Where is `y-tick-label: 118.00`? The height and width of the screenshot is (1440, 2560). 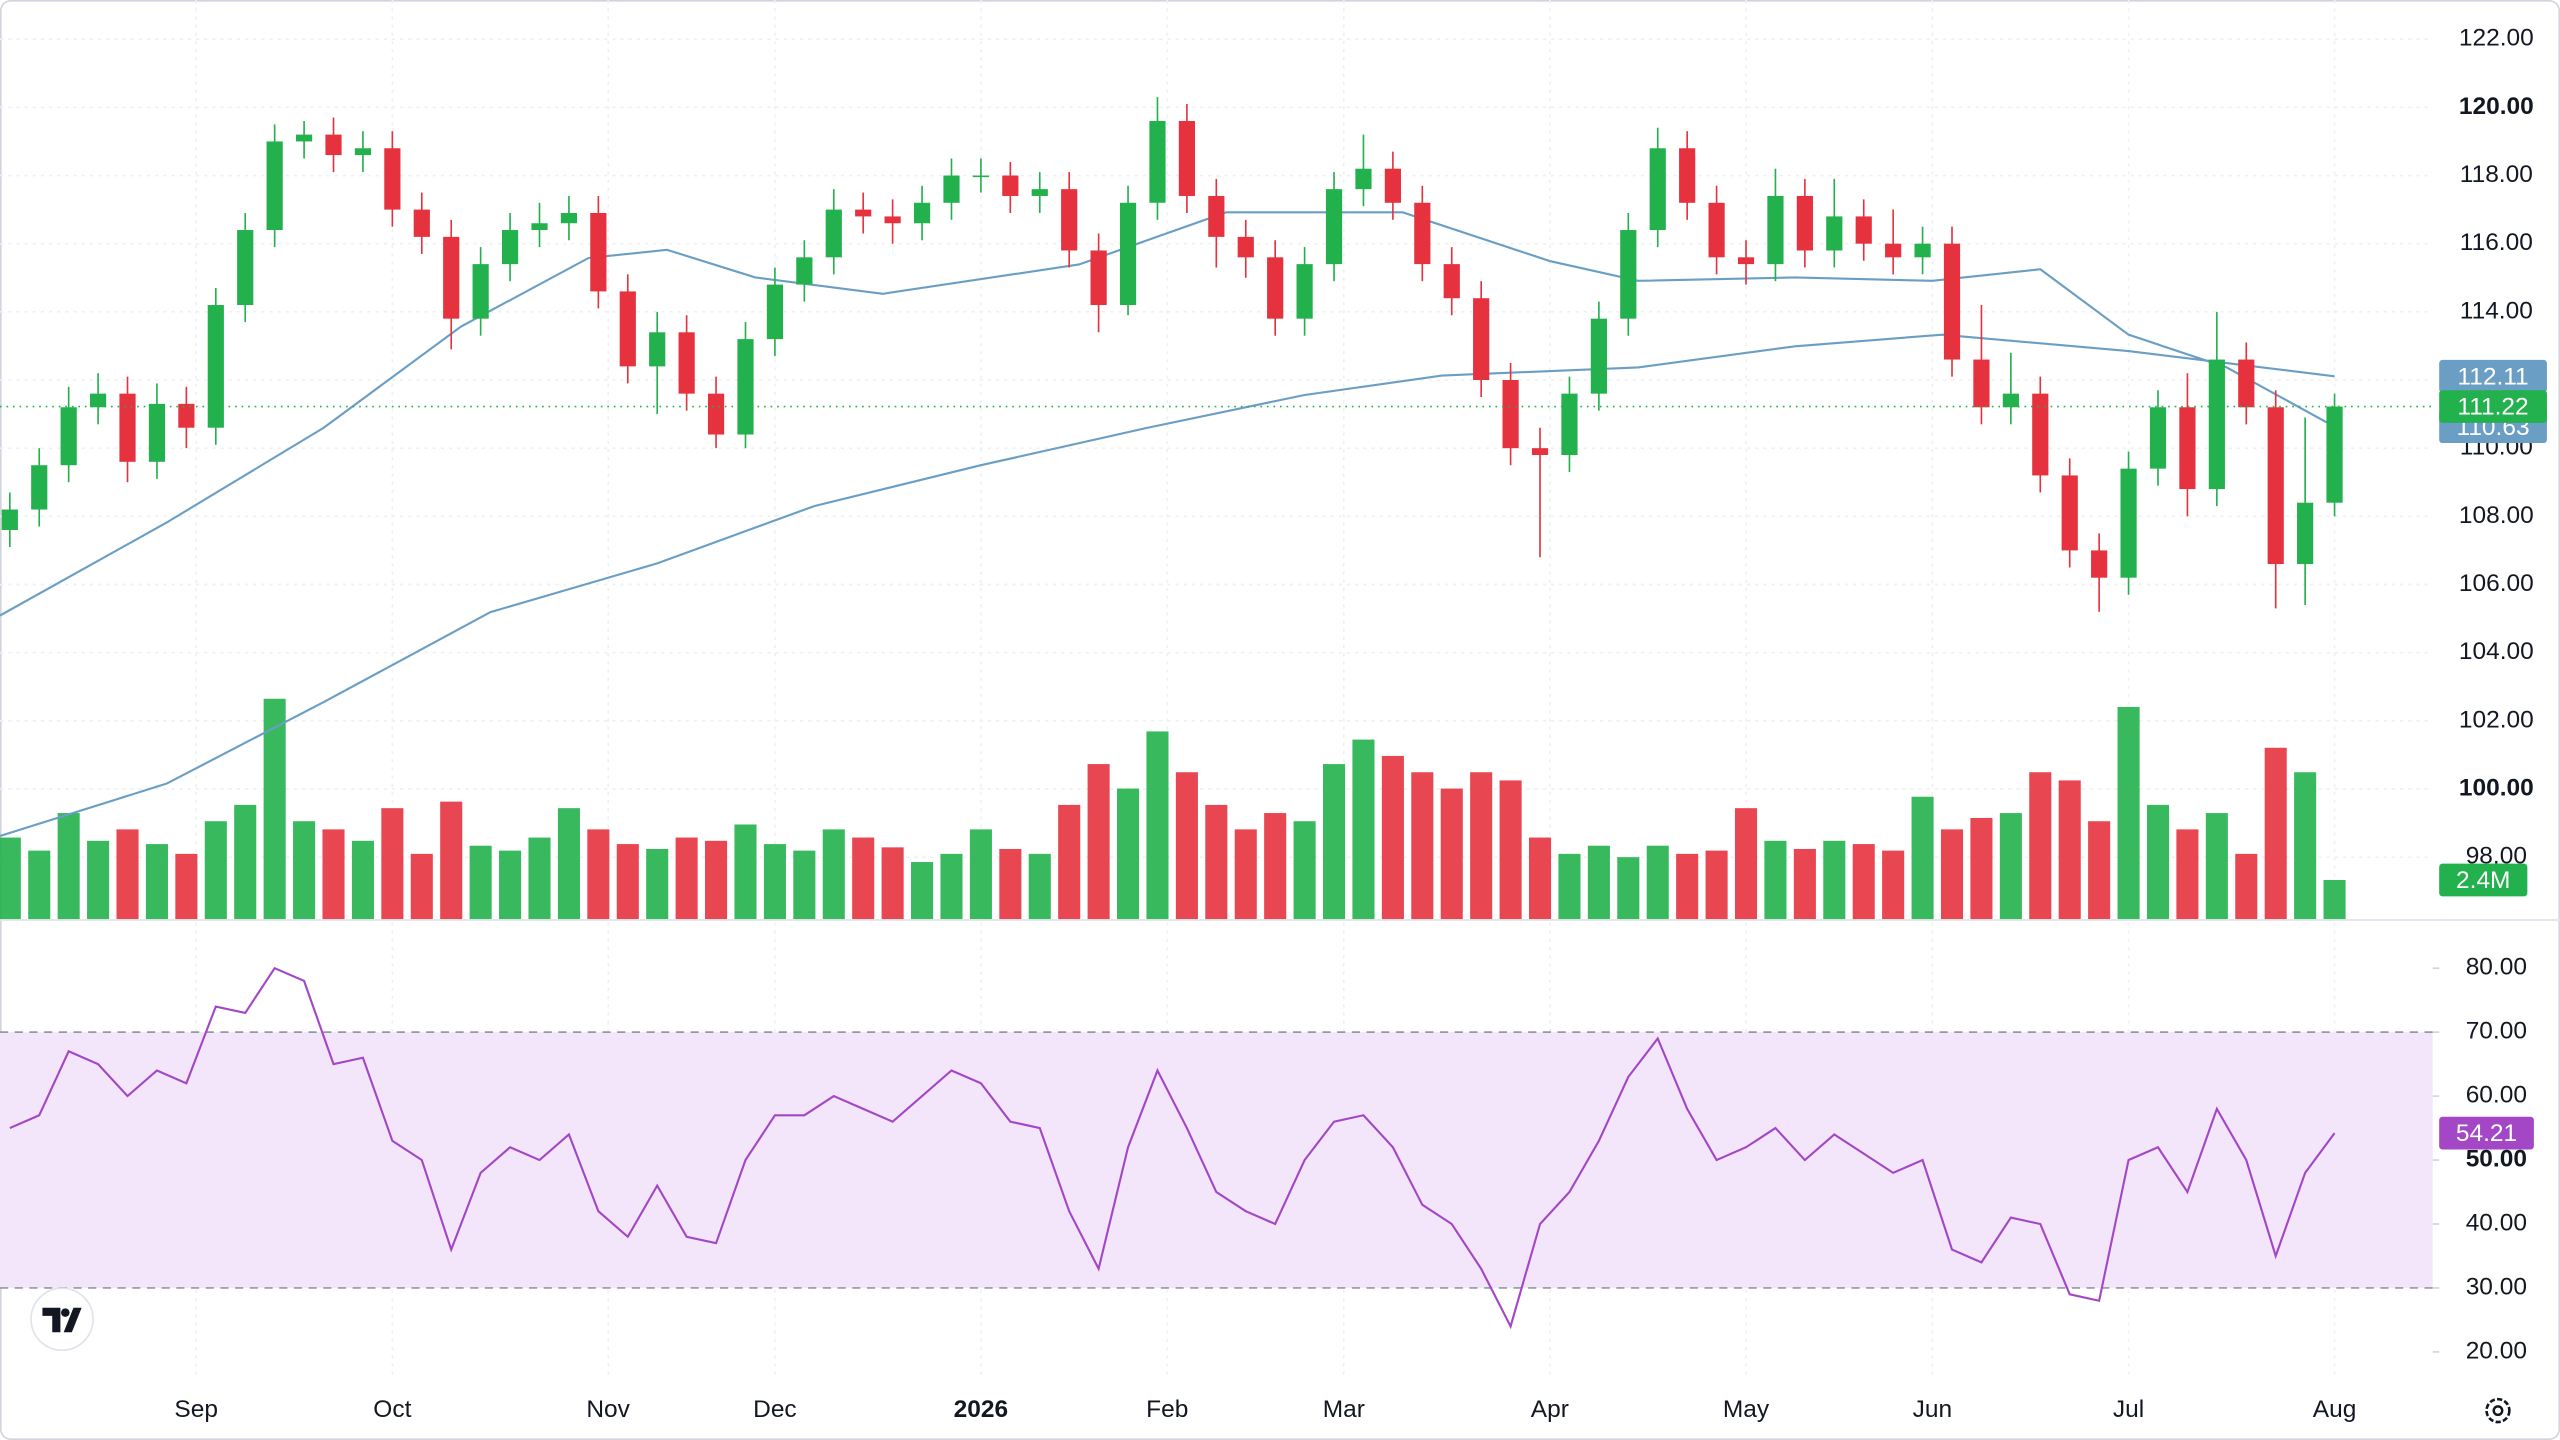
y-tick-label: 118.00 is located at coordinates (2496, 174).